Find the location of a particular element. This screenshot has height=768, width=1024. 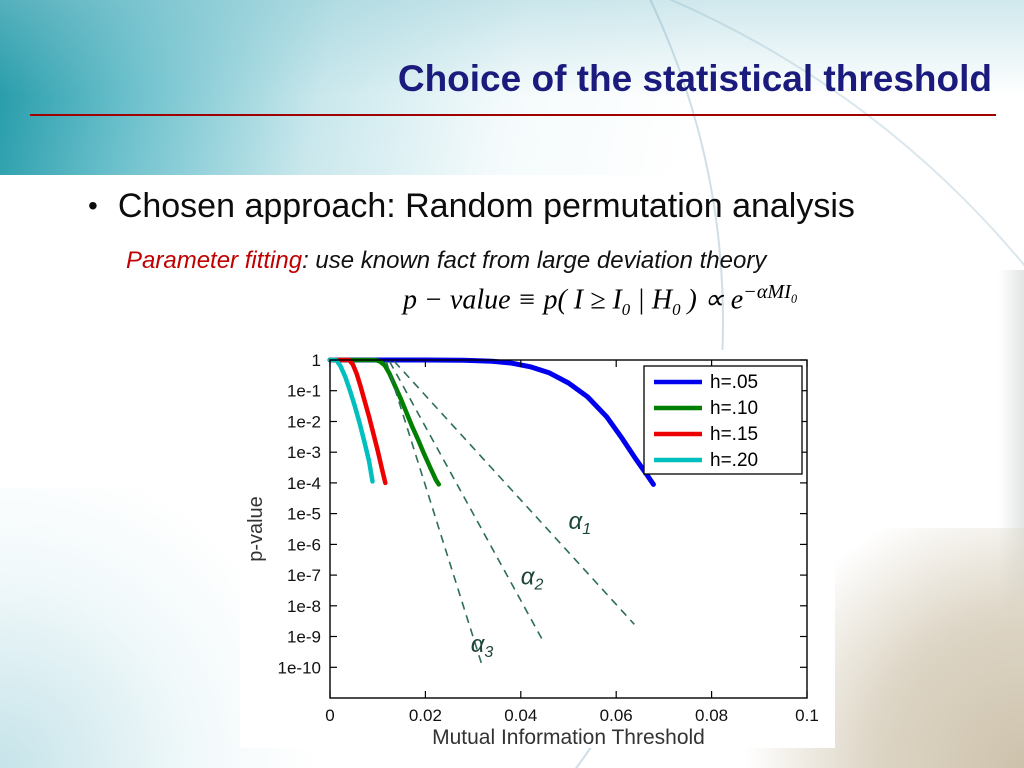

formula-part: ) ∝ e is located at coordinates (712, 300).